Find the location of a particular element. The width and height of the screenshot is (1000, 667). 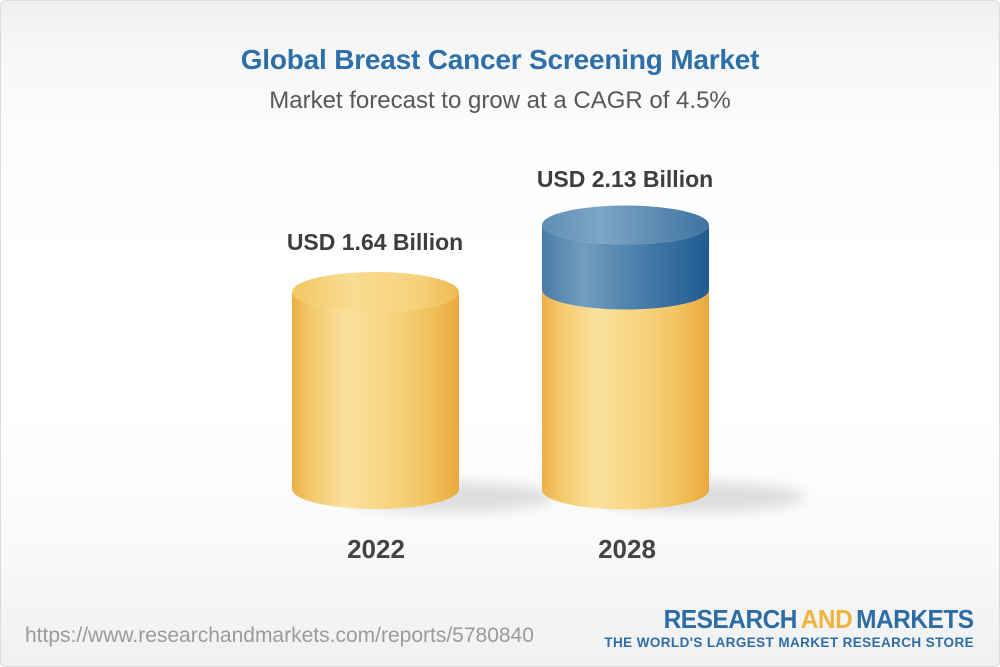

logo-wordmark: RESEARCH AND MARKETS is located at coordinates (801, 619).